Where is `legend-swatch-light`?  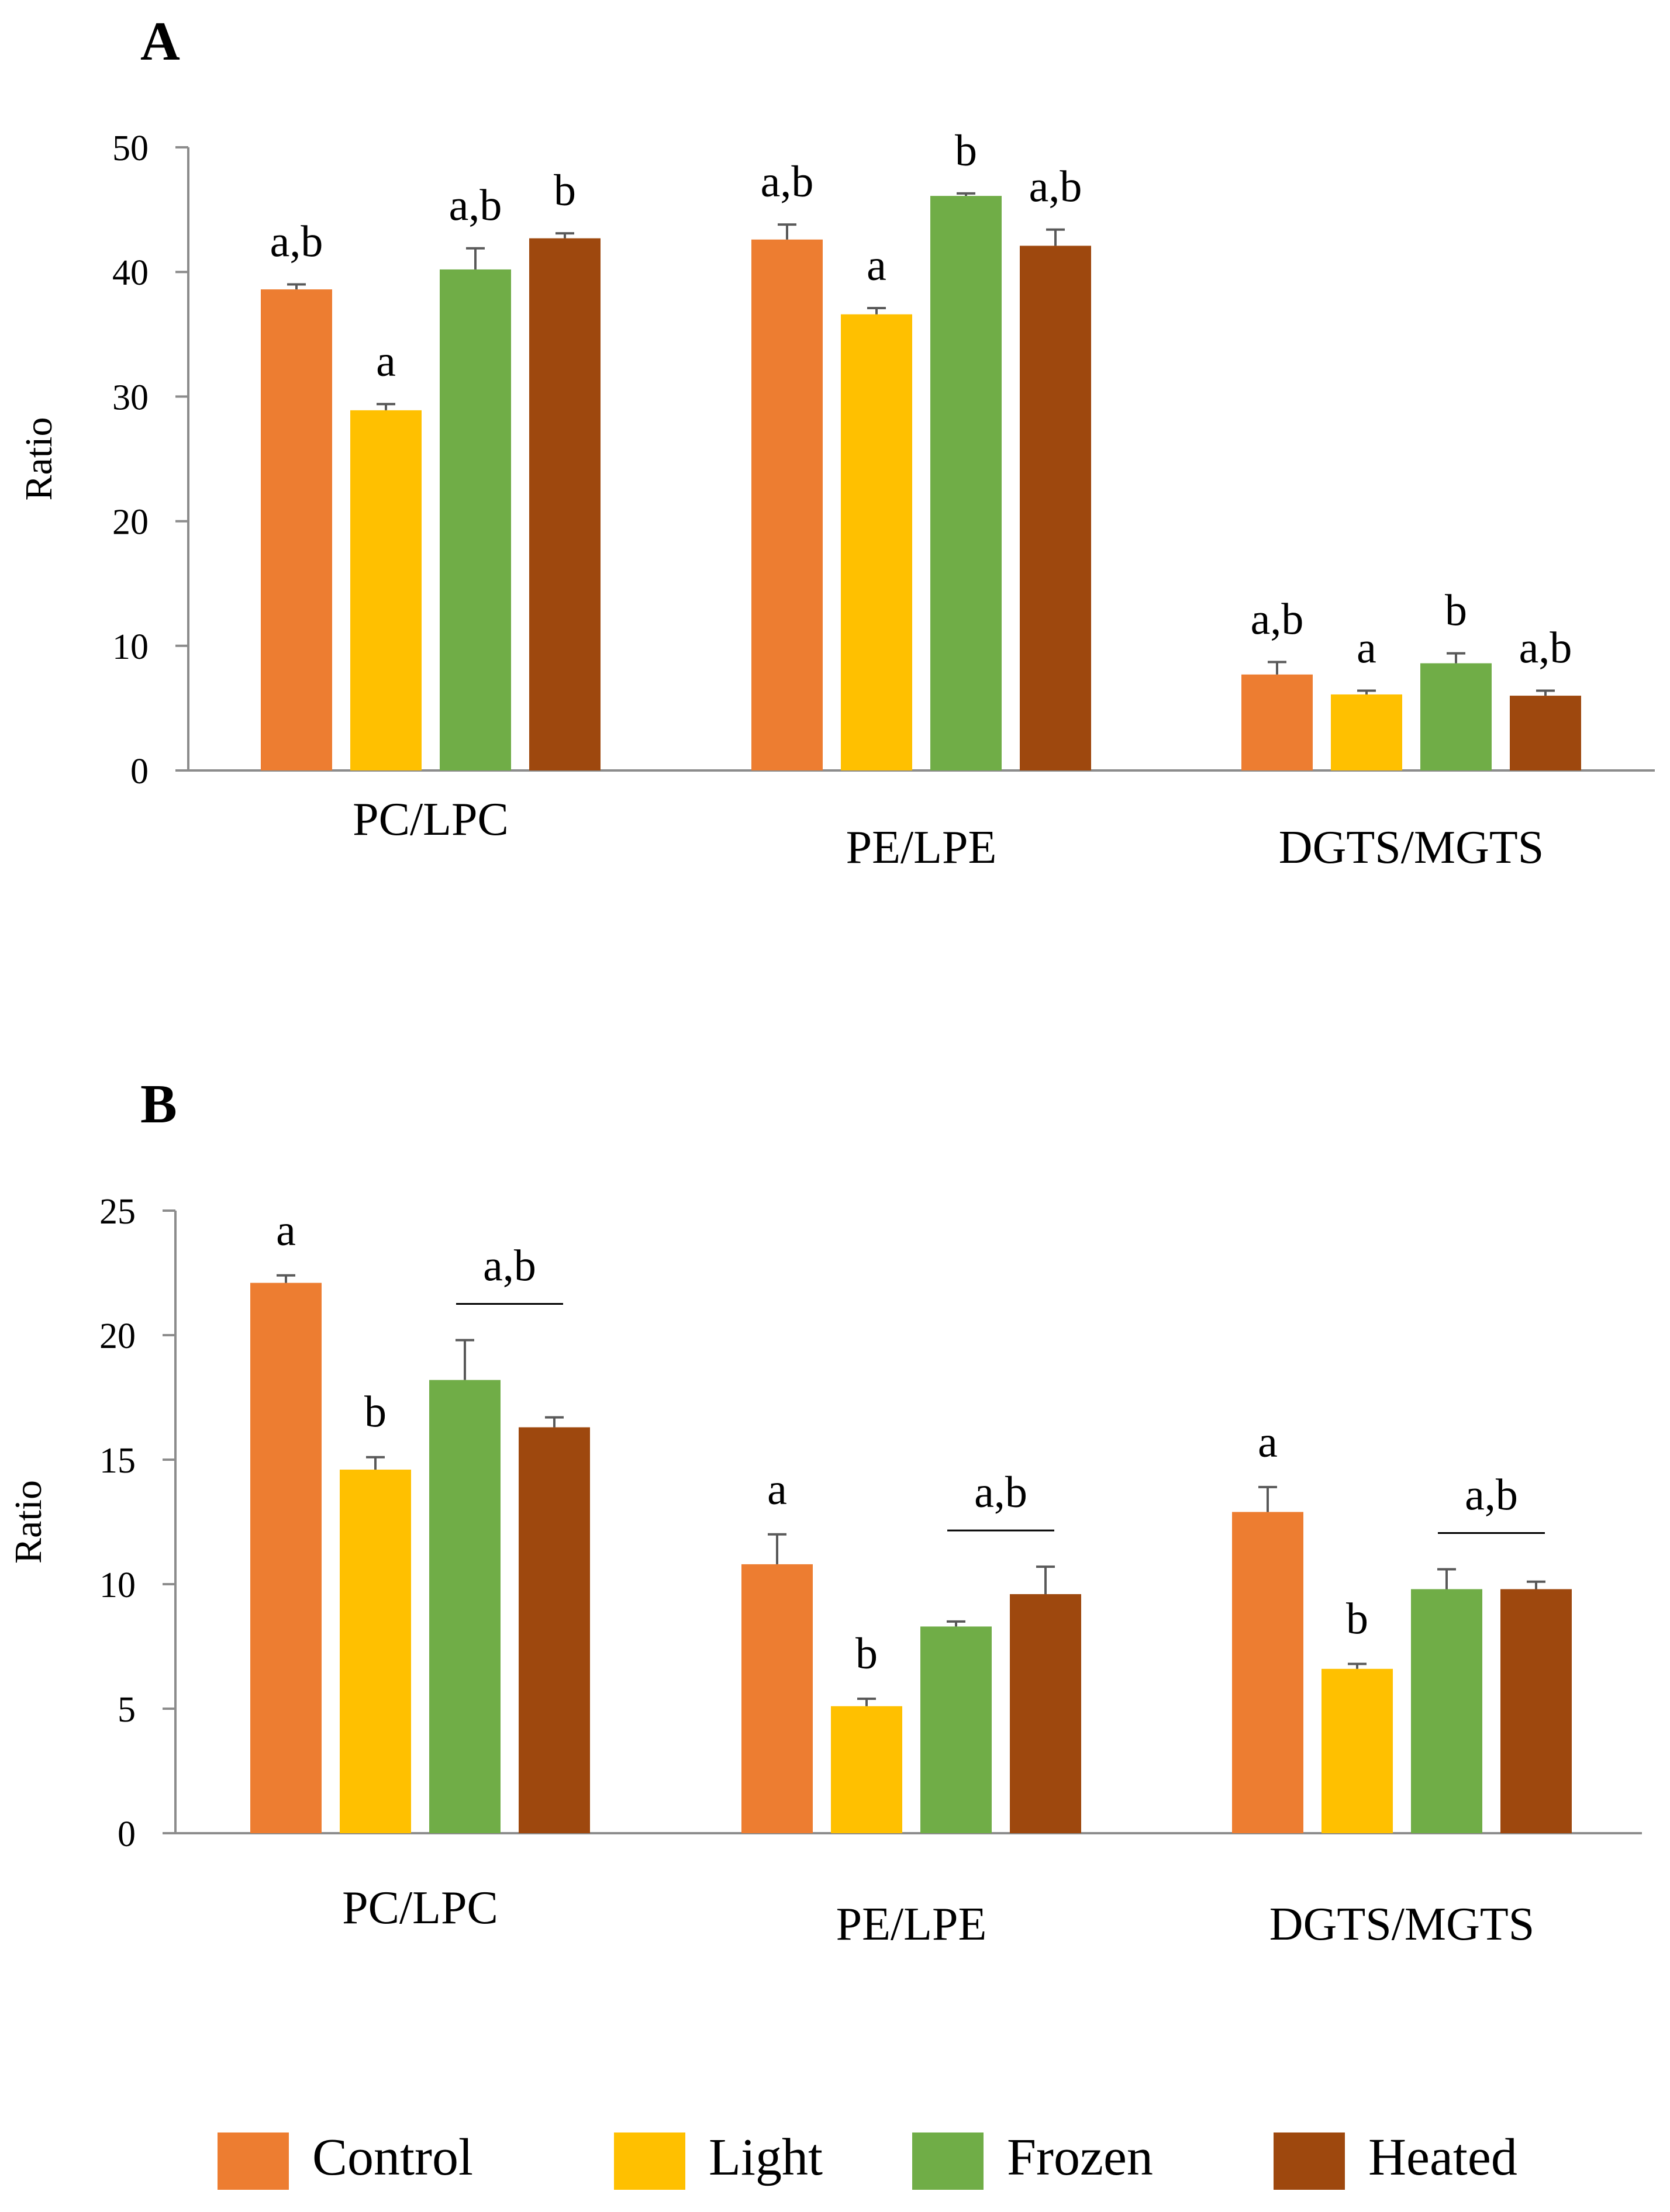 legend-swatch-light is located at coordinates (649, 2161).